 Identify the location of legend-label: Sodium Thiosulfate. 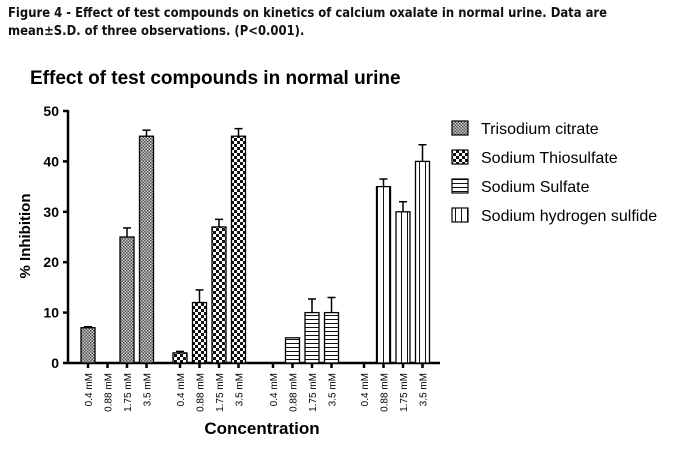
(549, 158).